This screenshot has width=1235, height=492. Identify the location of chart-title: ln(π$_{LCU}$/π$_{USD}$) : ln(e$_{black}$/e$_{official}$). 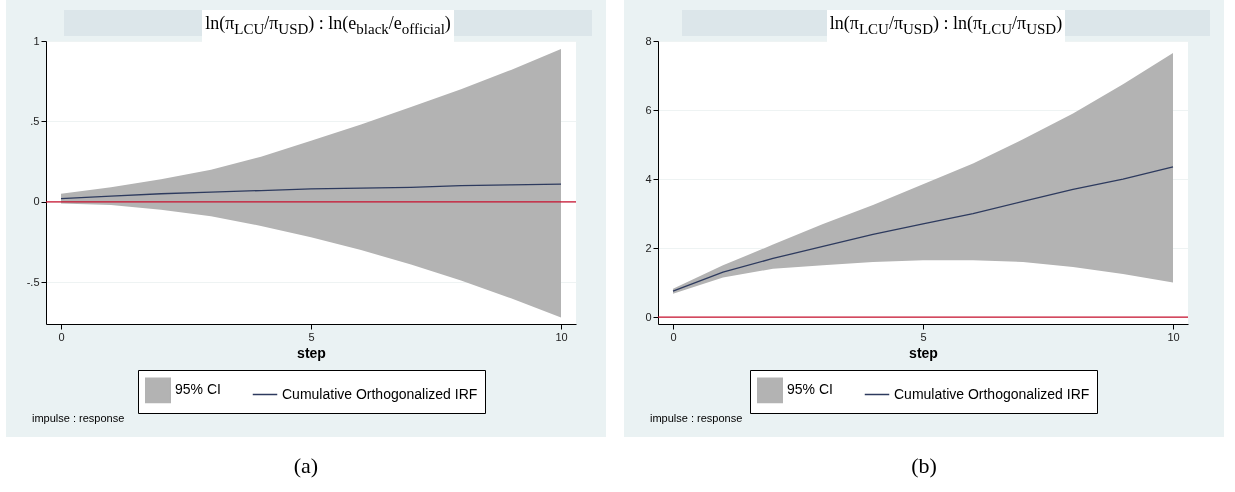
(328, 25).